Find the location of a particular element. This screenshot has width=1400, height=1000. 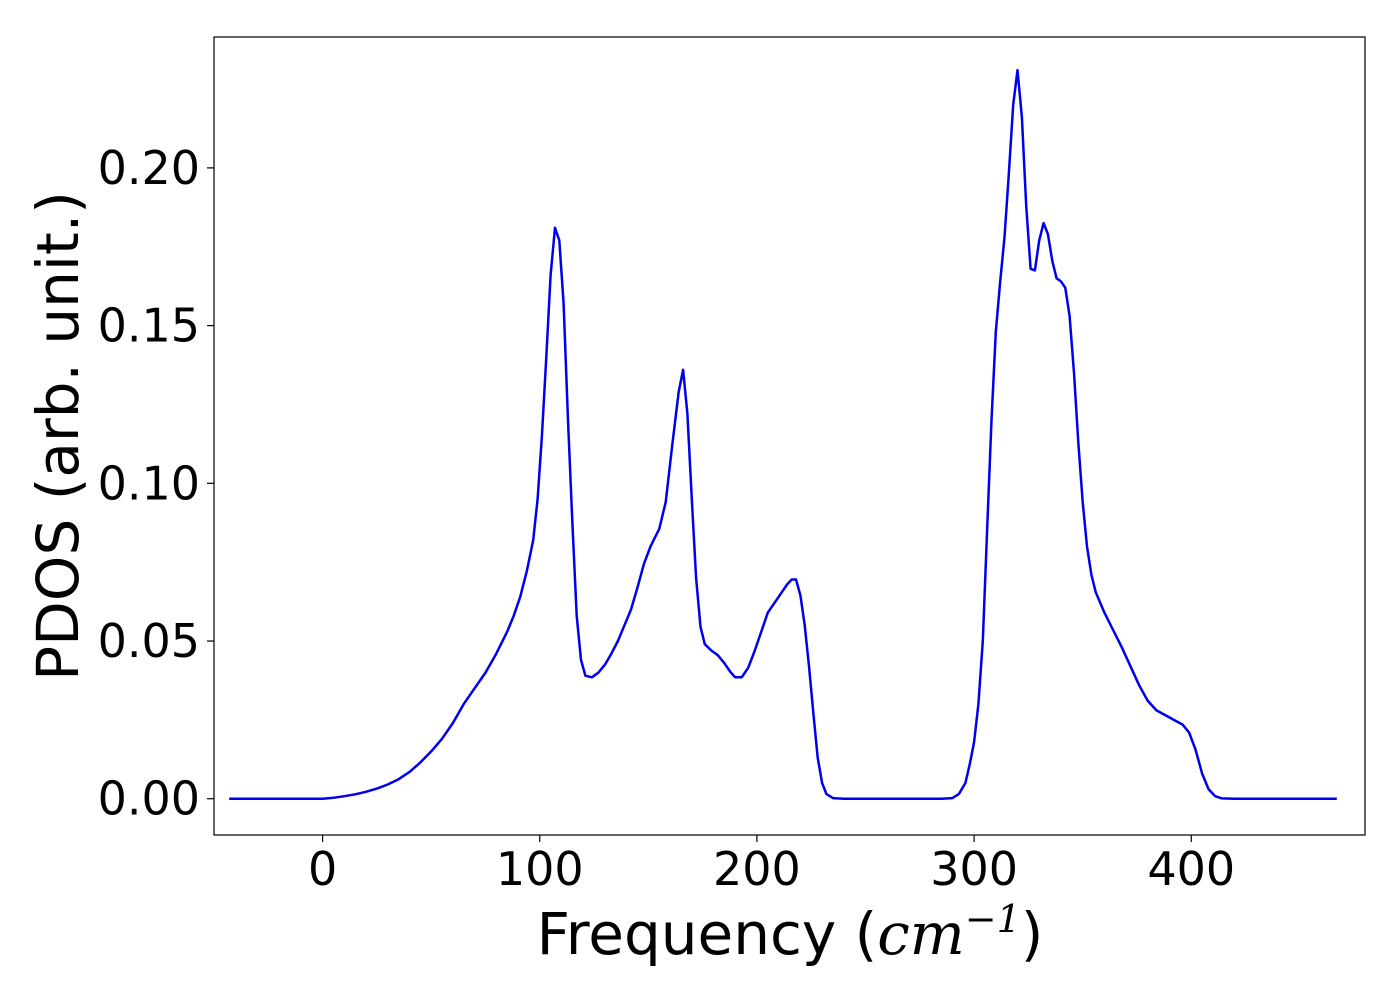

y-tick-label: 0.00 is located at coordinates (149, 799).